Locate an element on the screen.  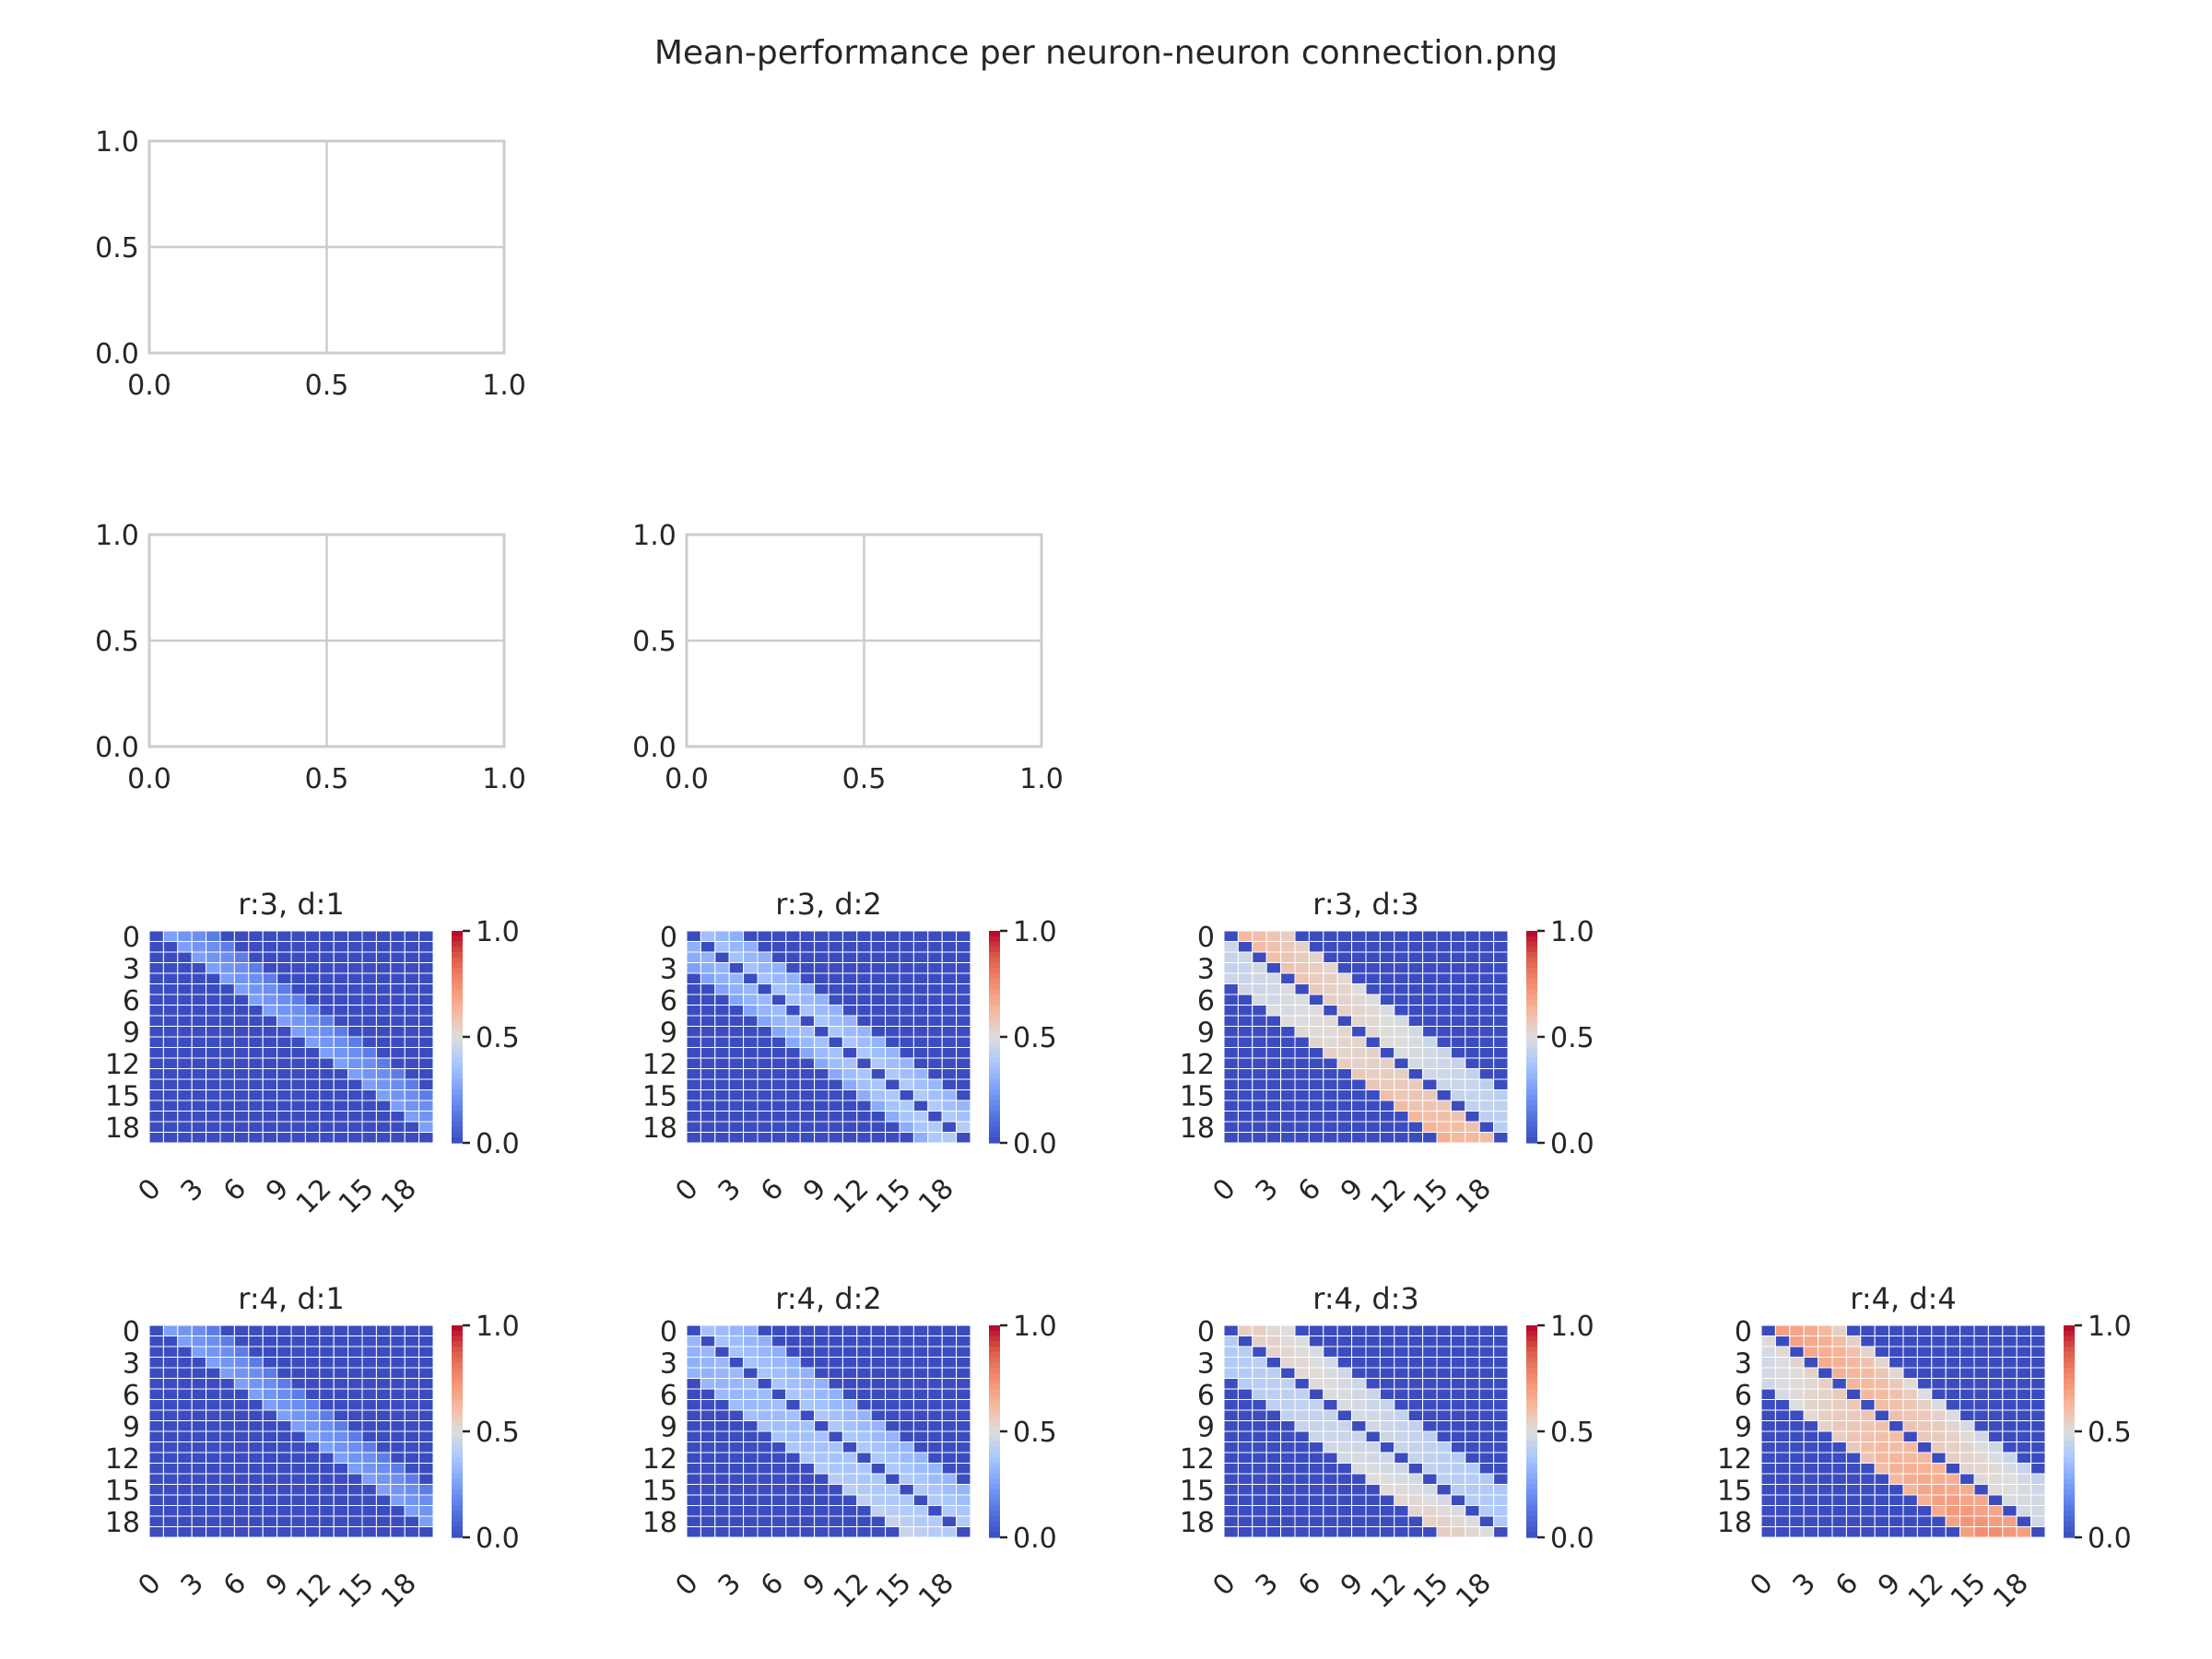
colorbar-tick-label: 1.0 is located at coordinates (2110, 1327).